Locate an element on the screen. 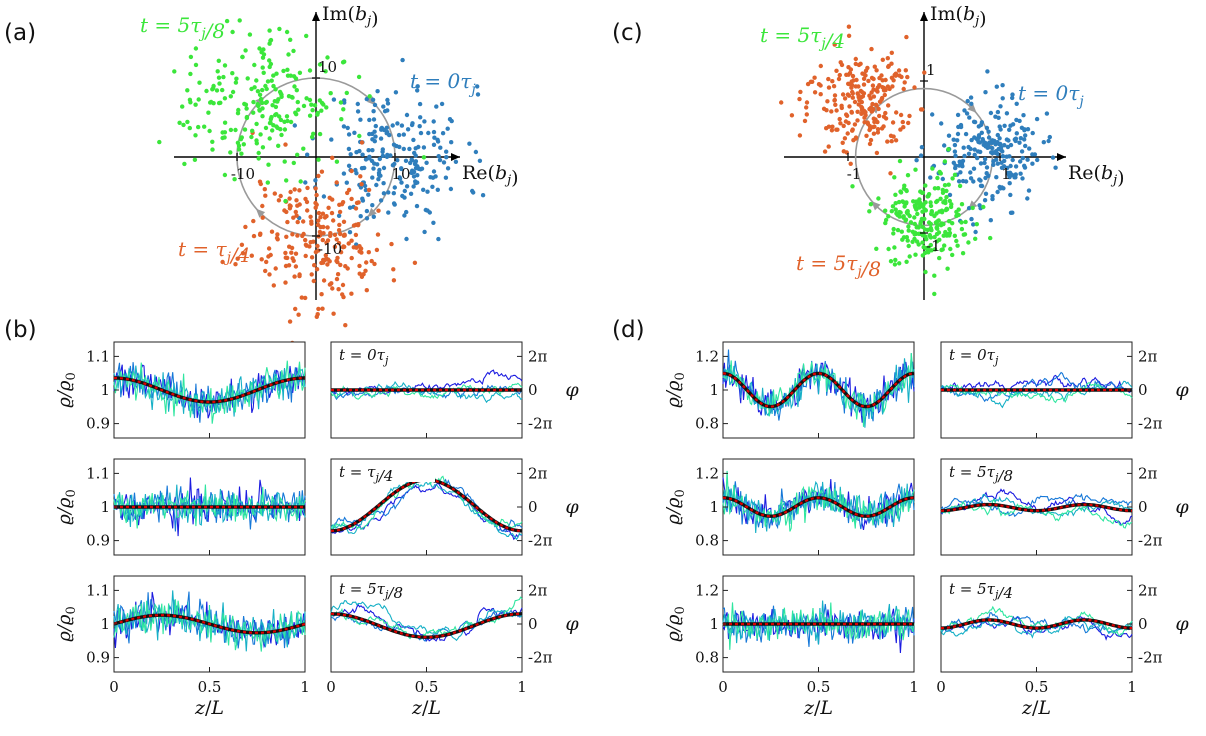 The image size is (1206, 736). x-axis-arrow is located at coordinates (1061, 157).